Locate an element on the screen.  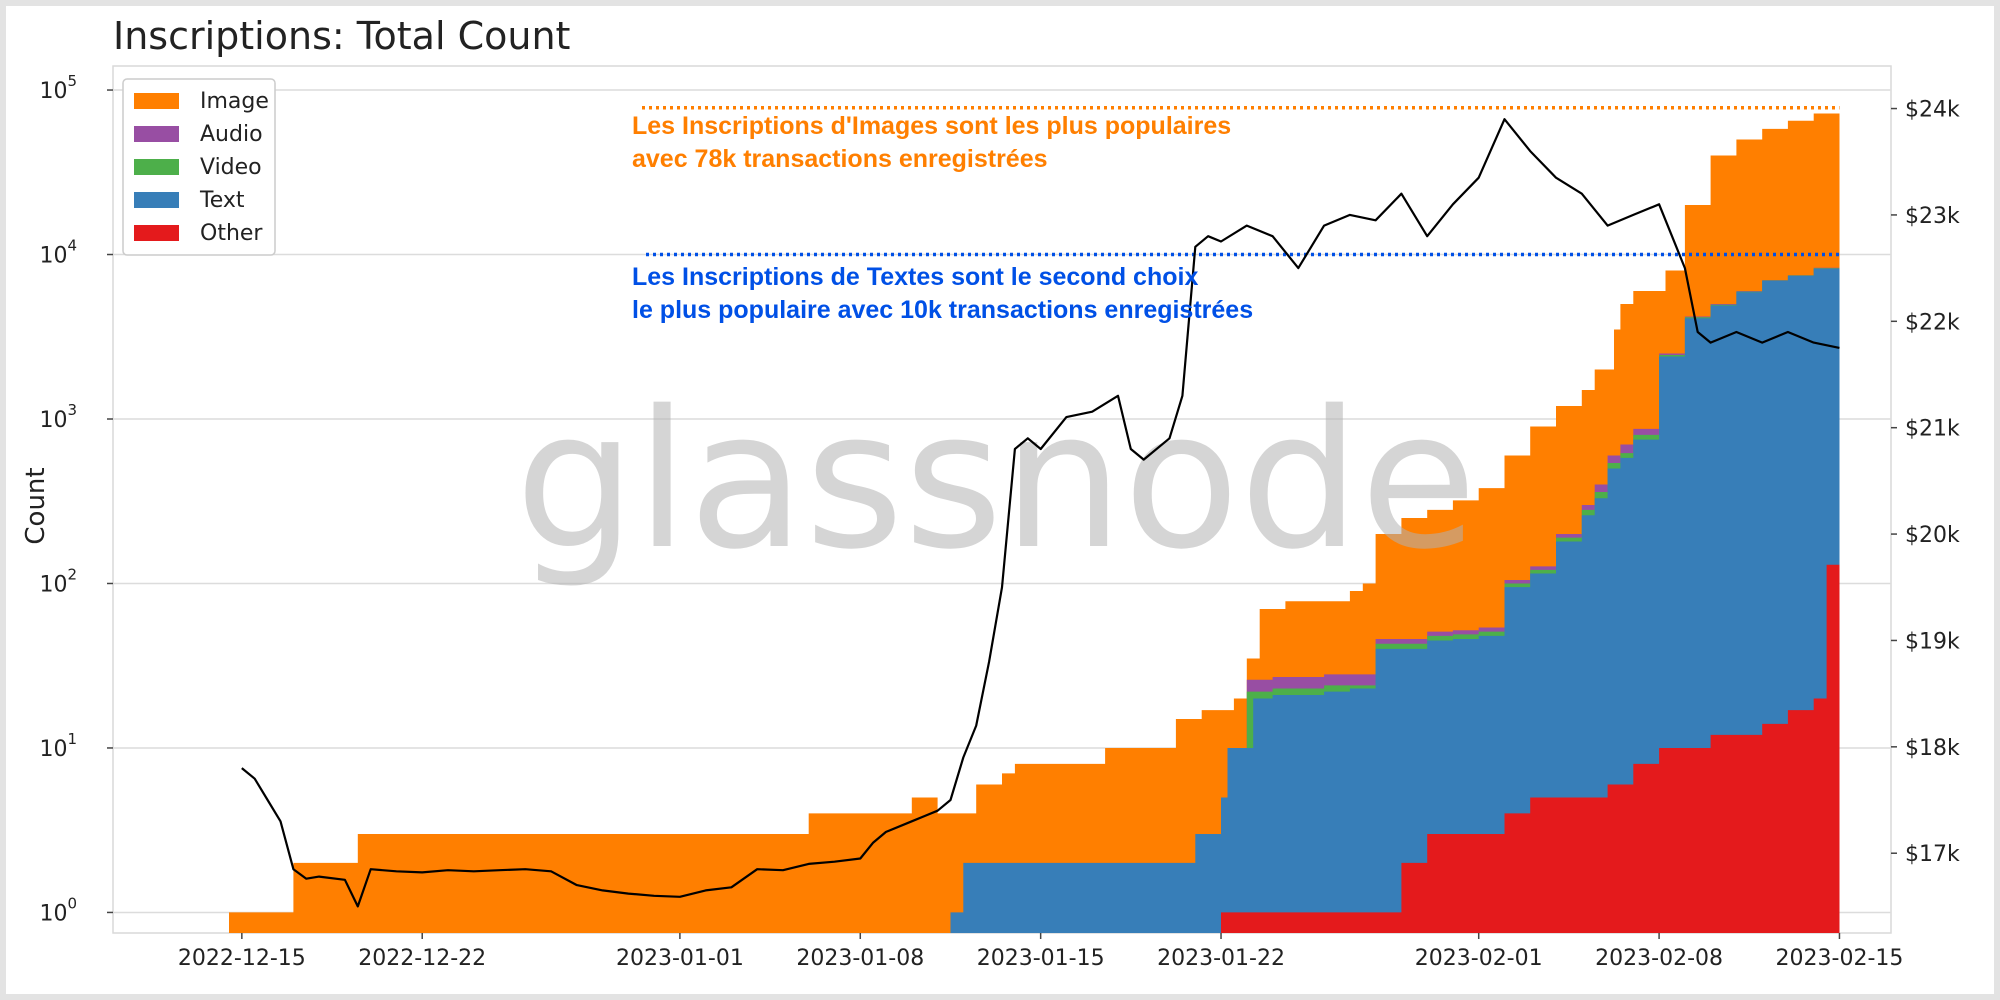
y-tick-label-2: 10² is located at coordinates (58, 581).